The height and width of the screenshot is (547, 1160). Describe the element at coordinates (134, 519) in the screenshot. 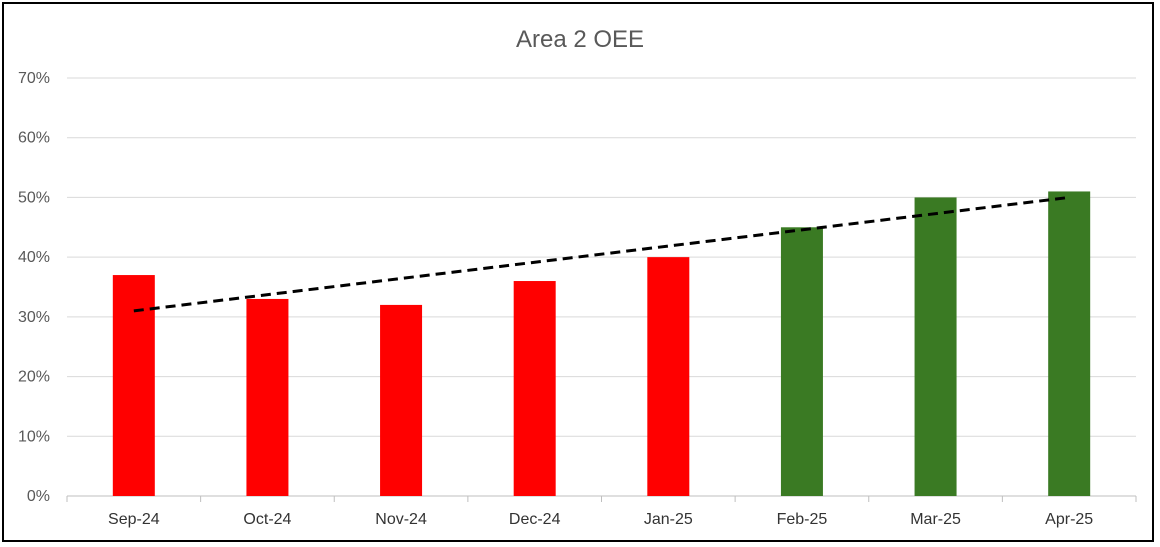

I see `x-tick-label: Sep-24` at that location.